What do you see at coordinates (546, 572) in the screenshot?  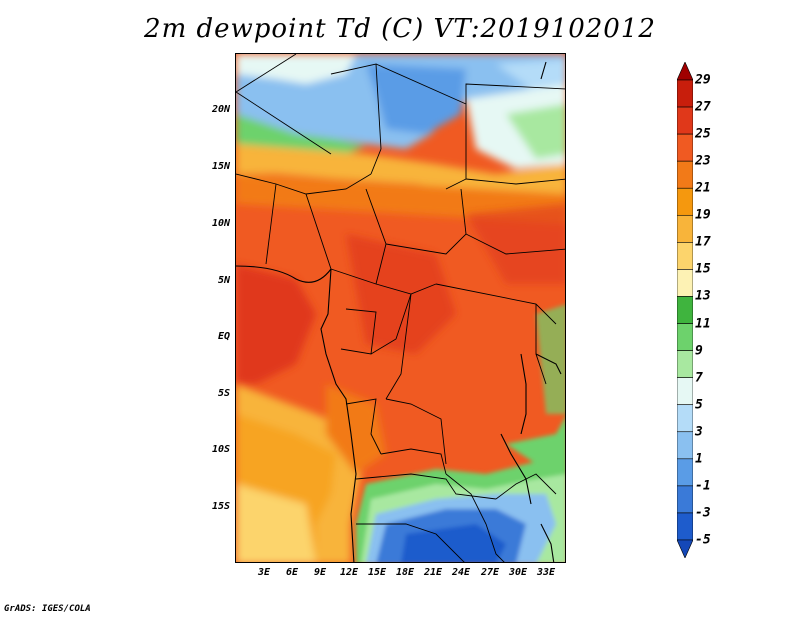 I see `lon-label-33e: 33E` at bounding box center [546, 572].